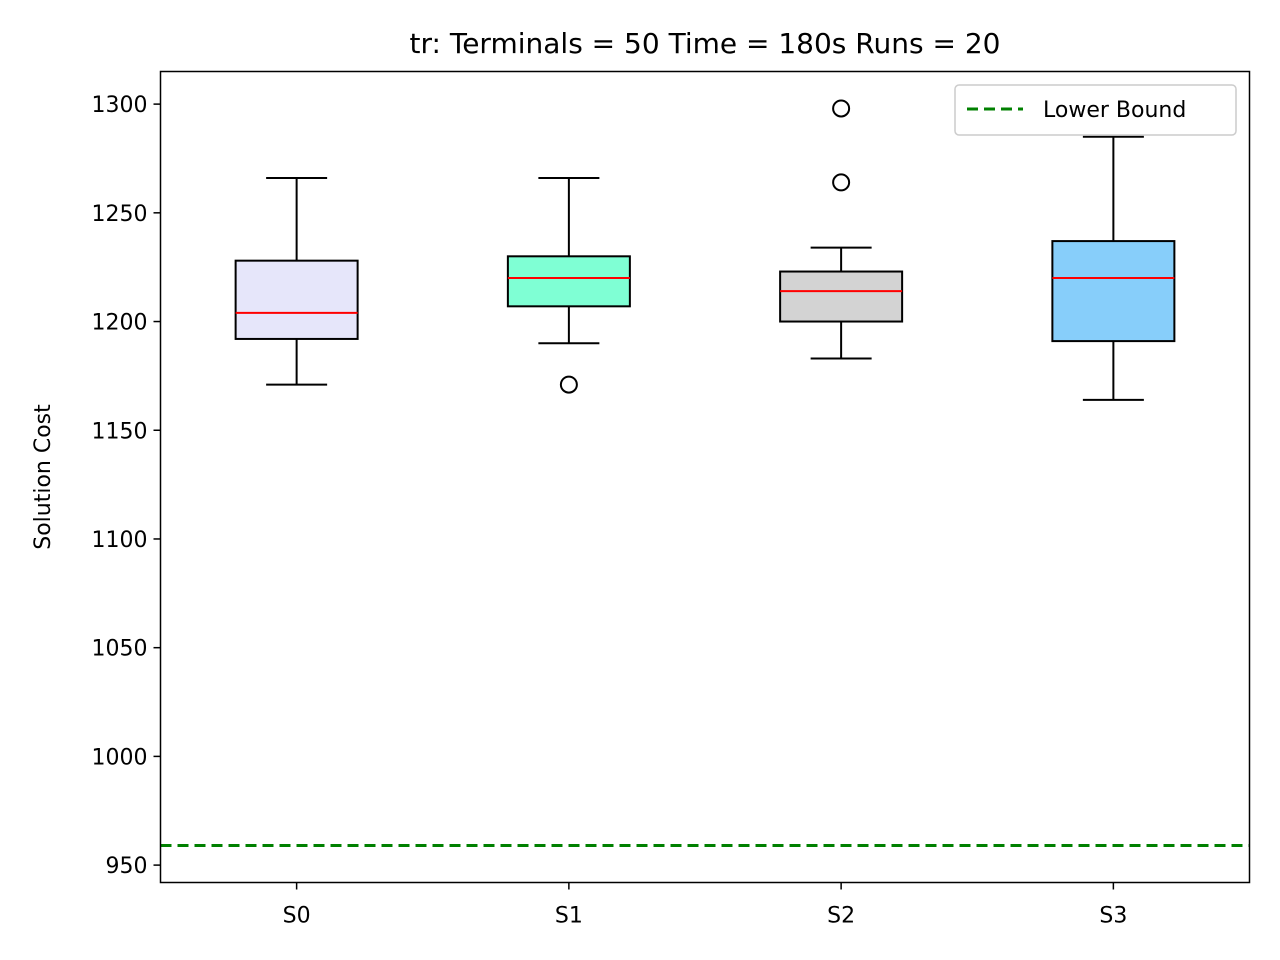  Describe the element at coordinates (705, 43) in the screenshot. I see `chart-title: tr: Terminals = 50 Time = 180s Runs = 20` at that location.